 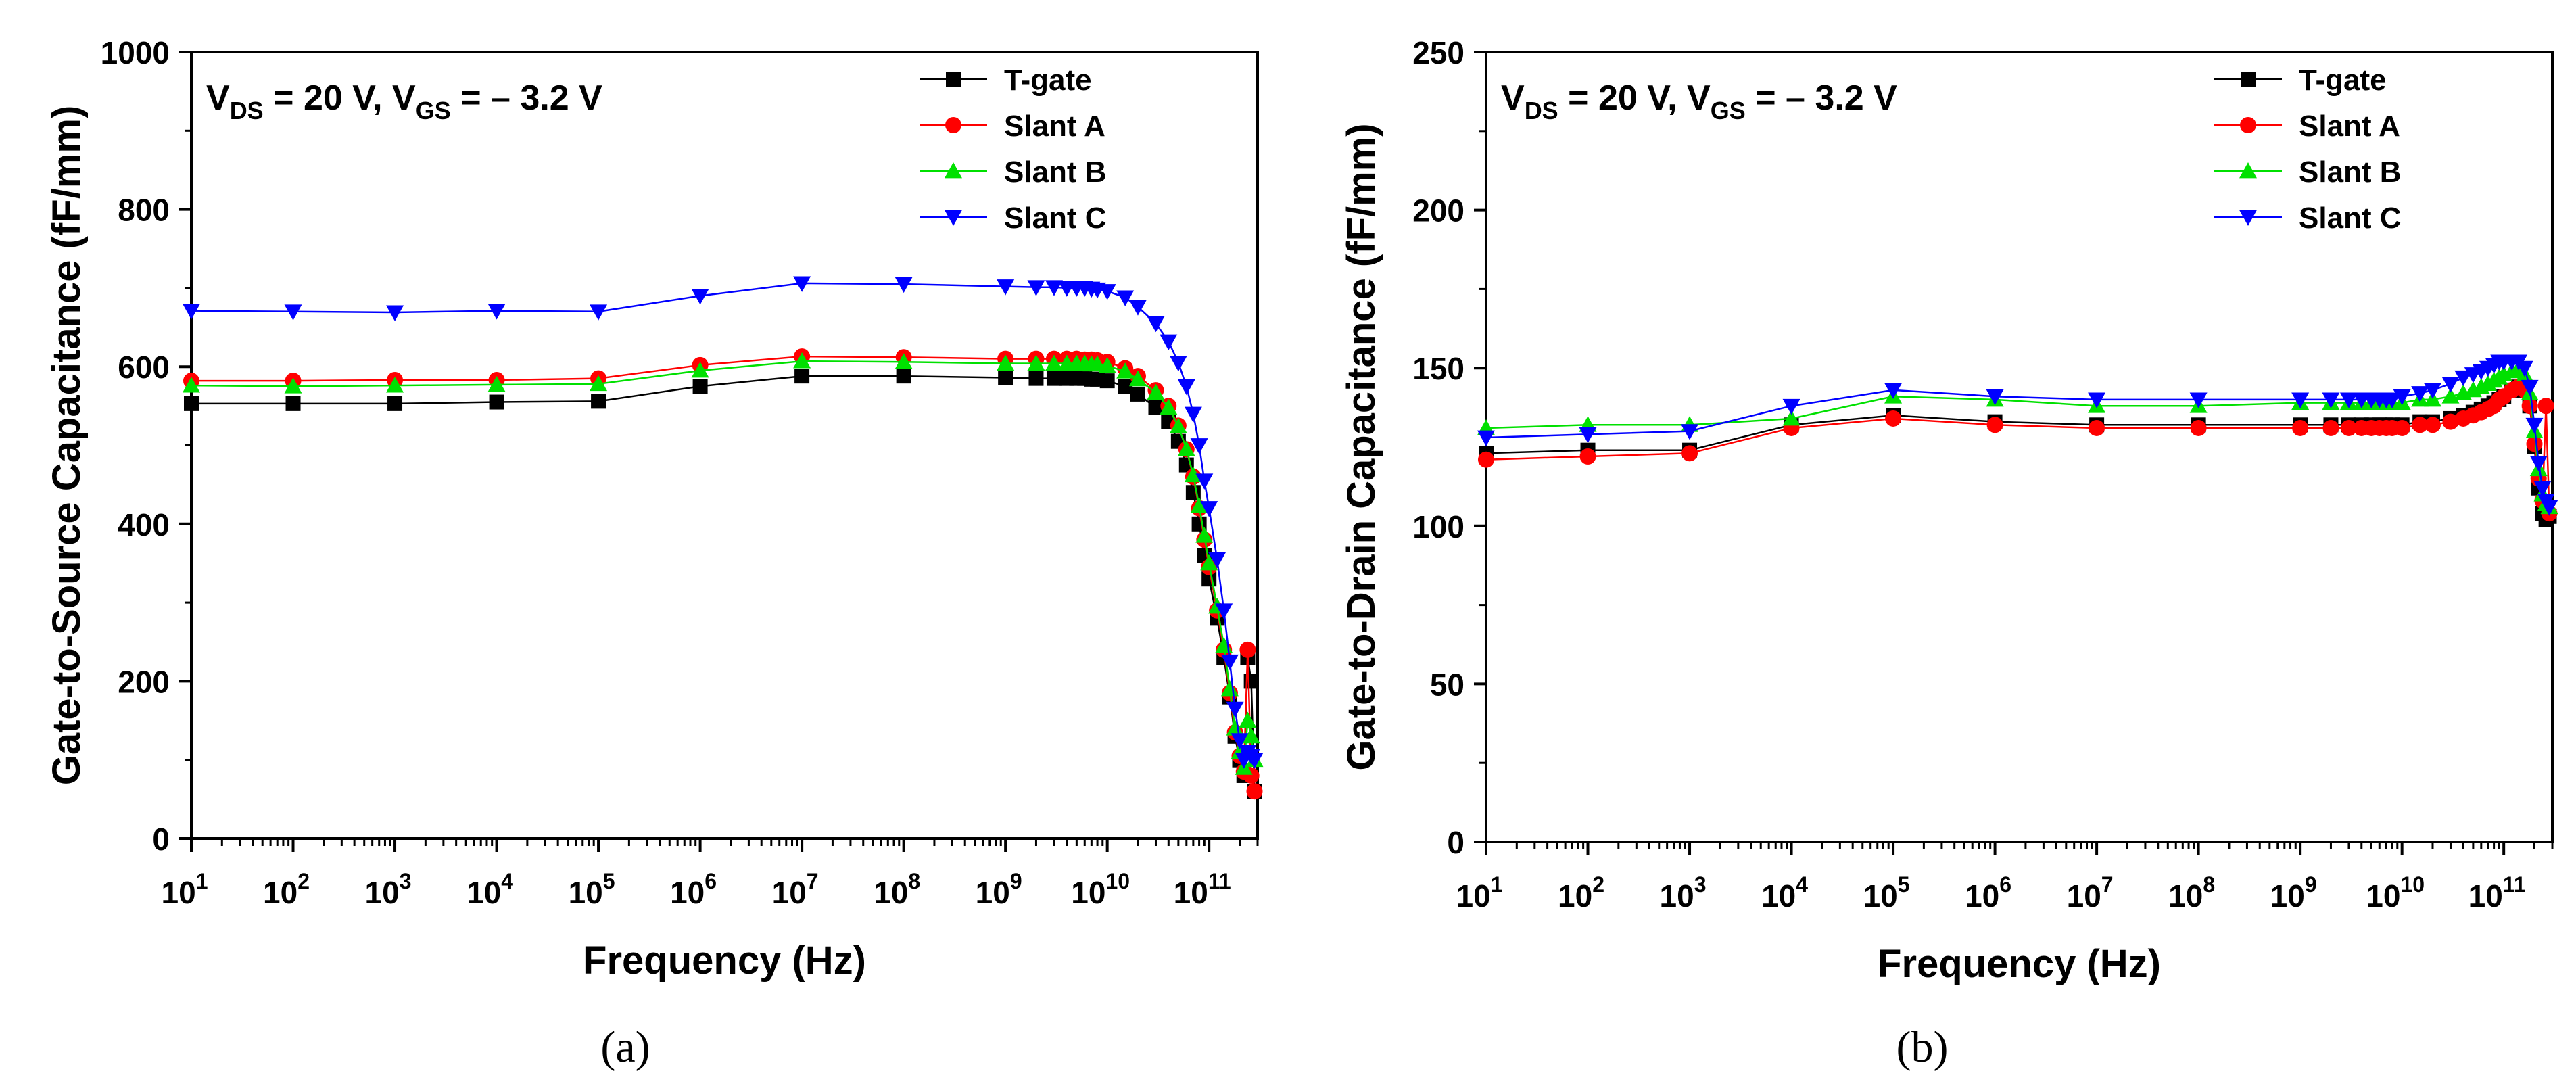 I want to click on y-tick-label: 0, so click(x=1455, y=843).